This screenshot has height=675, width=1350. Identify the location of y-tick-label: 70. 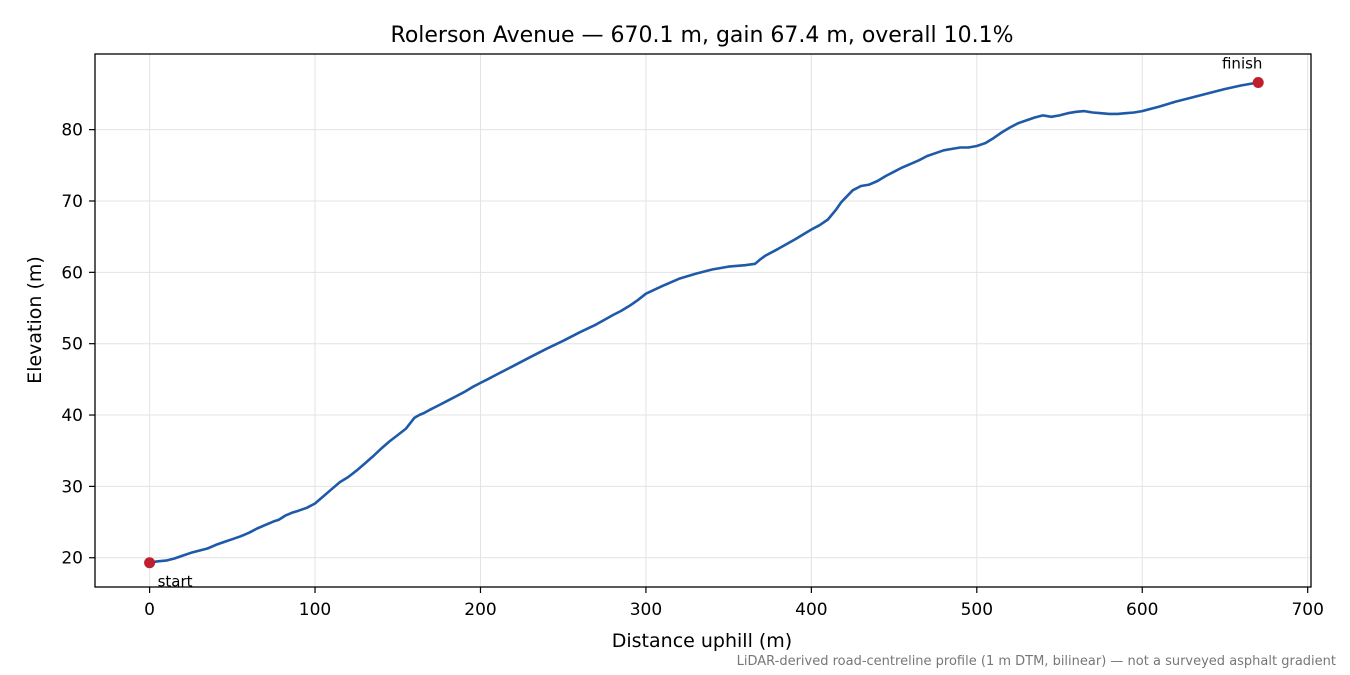
(72, 202).